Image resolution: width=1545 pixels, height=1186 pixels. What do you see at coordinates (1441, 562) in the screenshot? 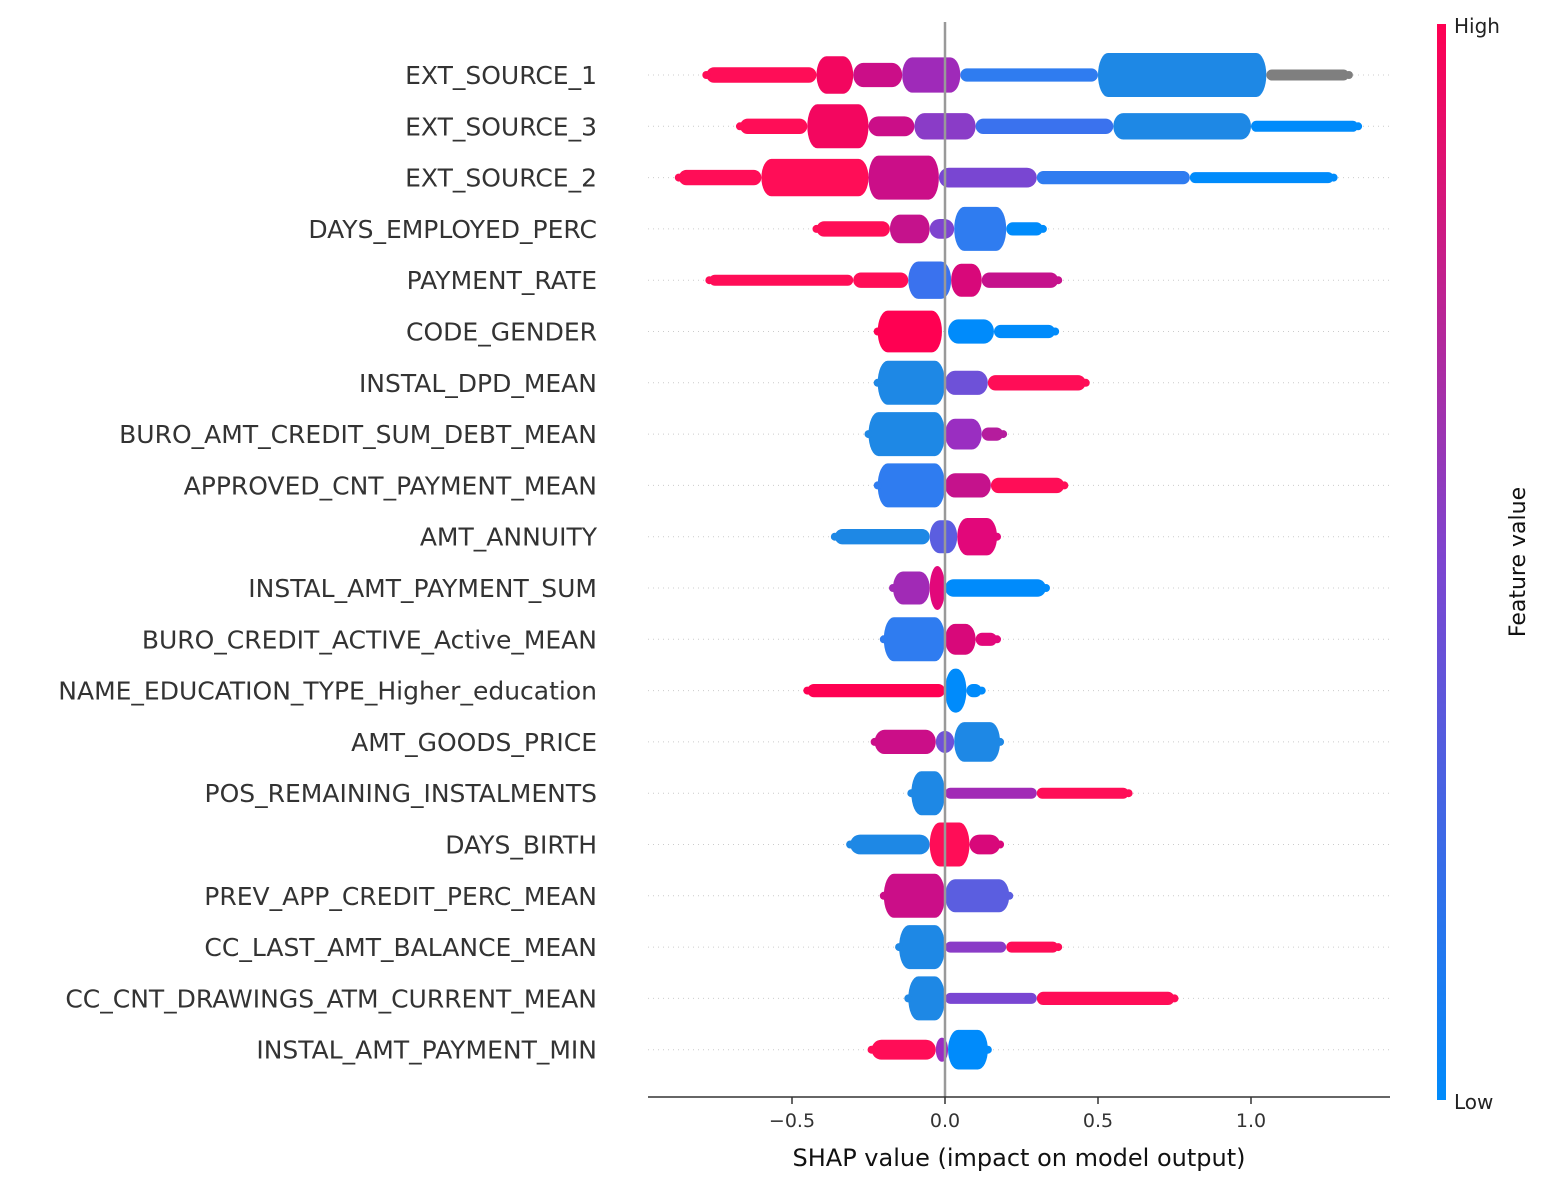
I see `colorbar` at bounding box center [1441, 562].